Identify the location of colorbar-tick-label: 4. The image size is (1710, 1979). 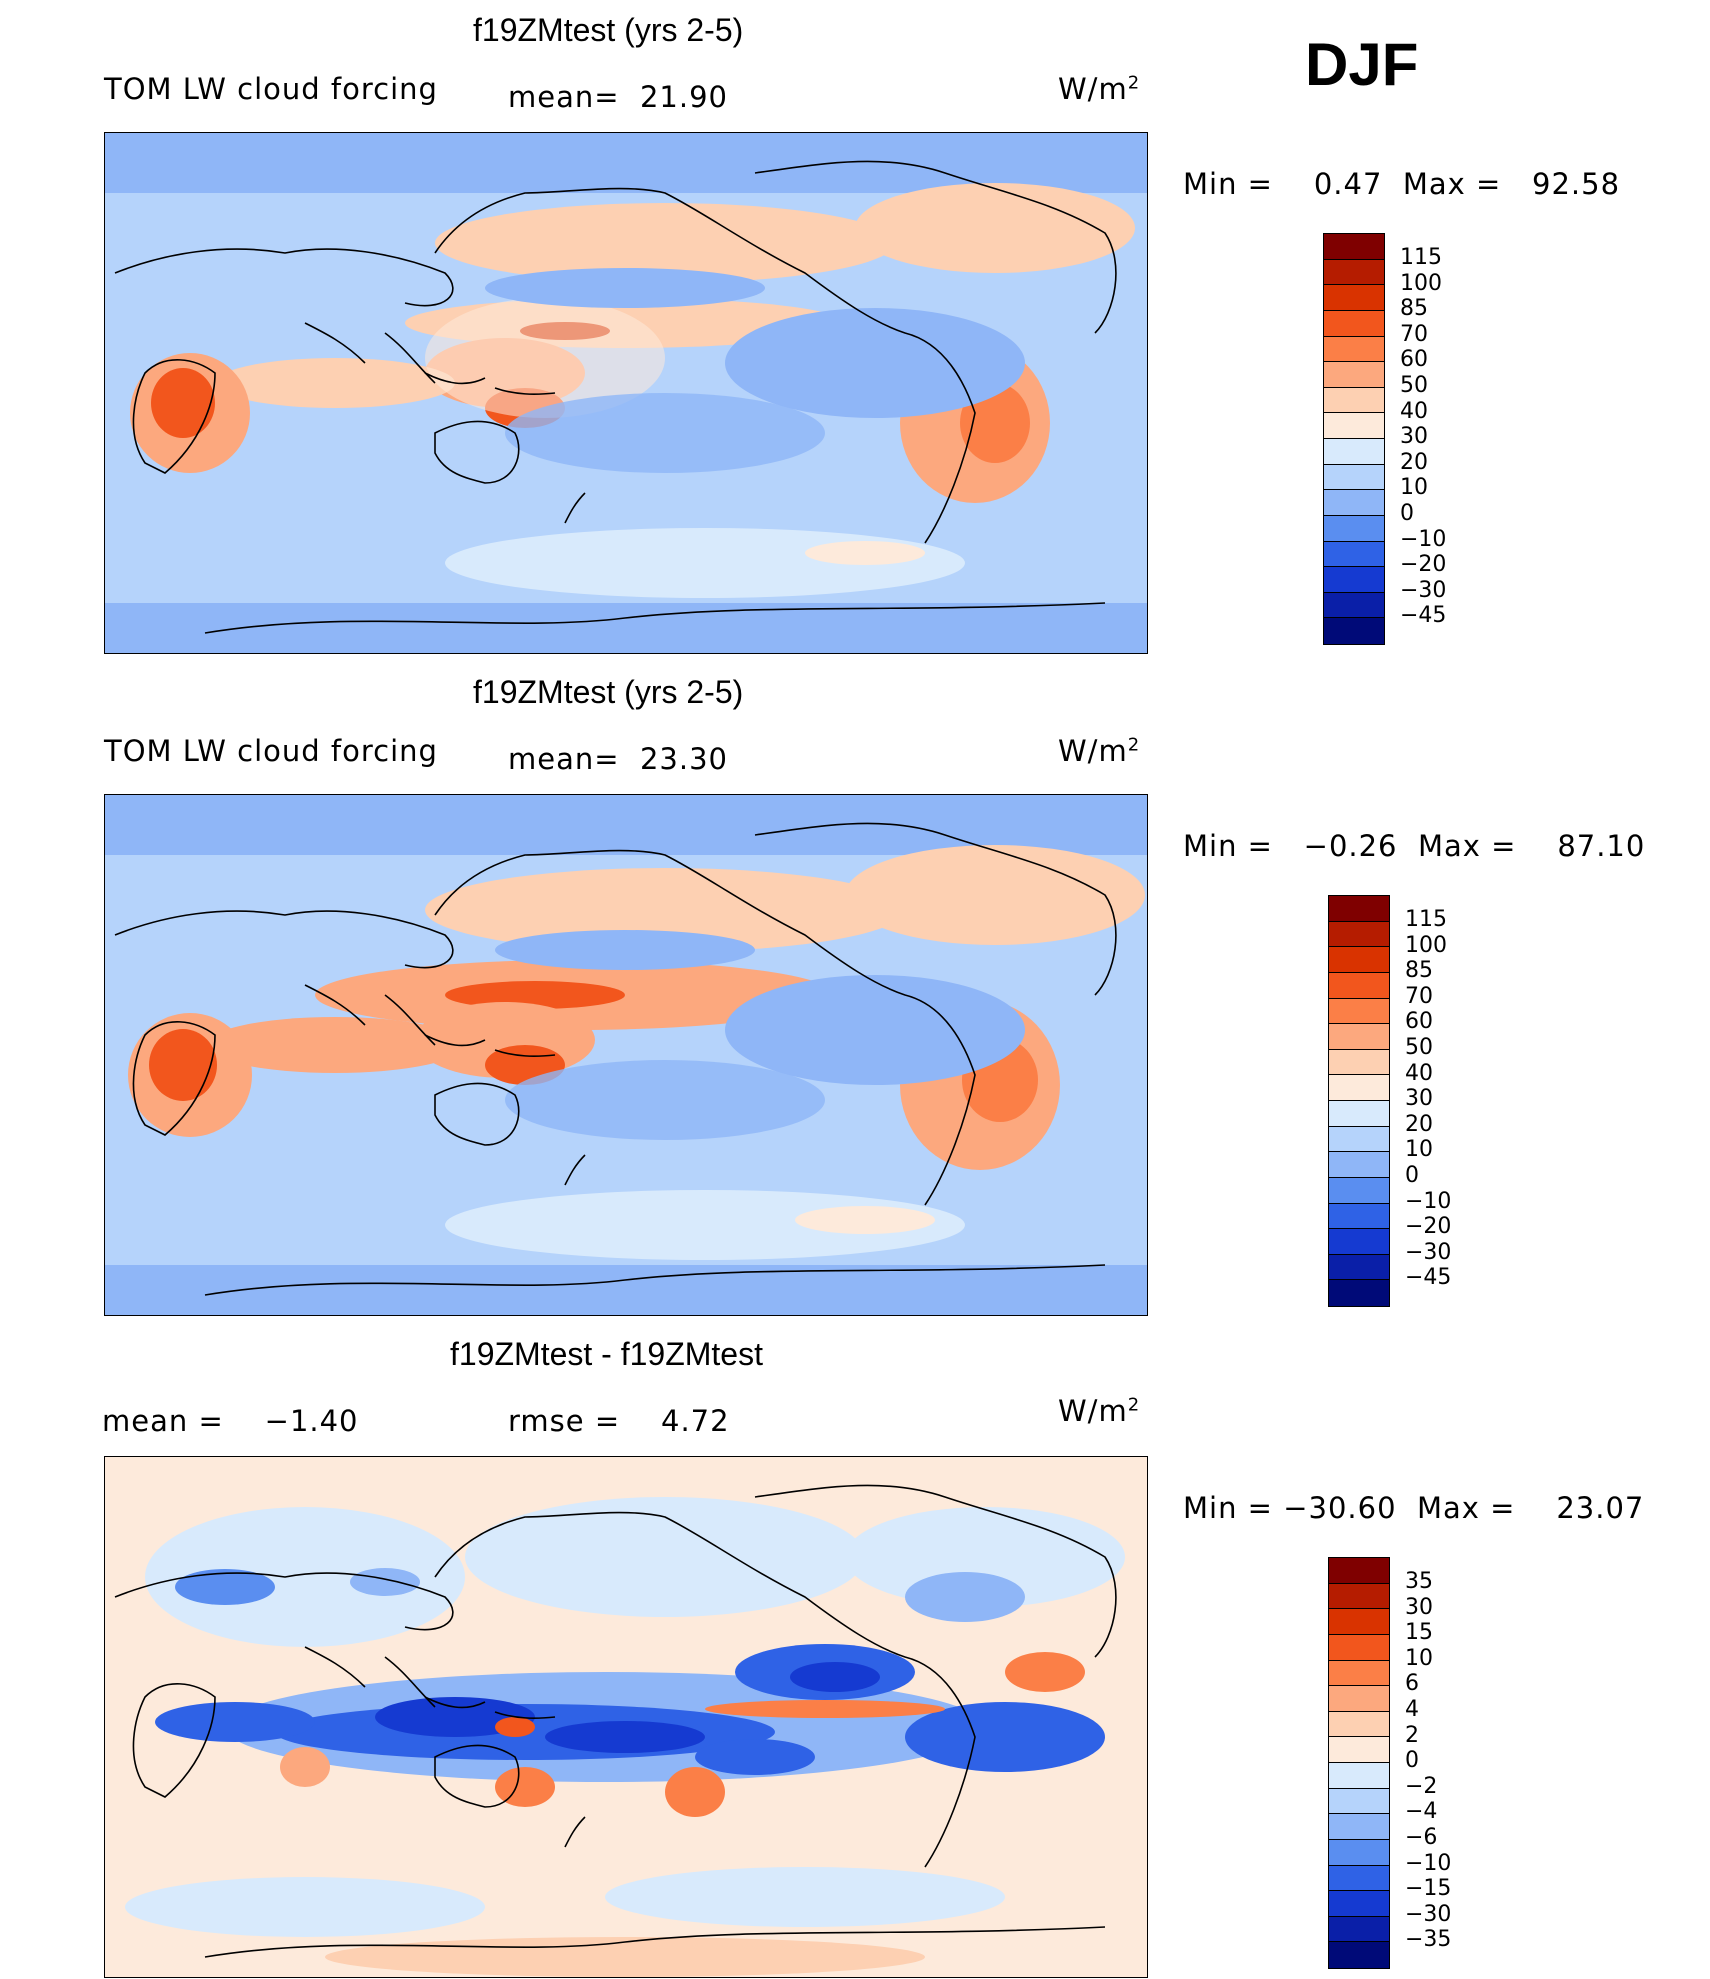
(1412, 1709).